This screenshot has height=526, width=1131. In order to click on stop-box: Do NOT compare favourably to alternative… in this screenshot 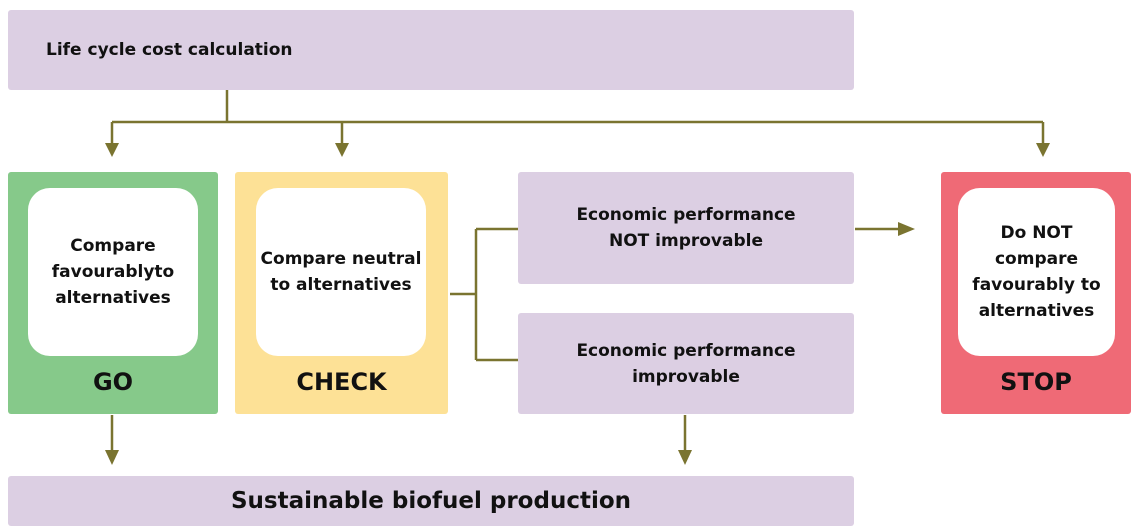, I will do `click(1036, 293)`.